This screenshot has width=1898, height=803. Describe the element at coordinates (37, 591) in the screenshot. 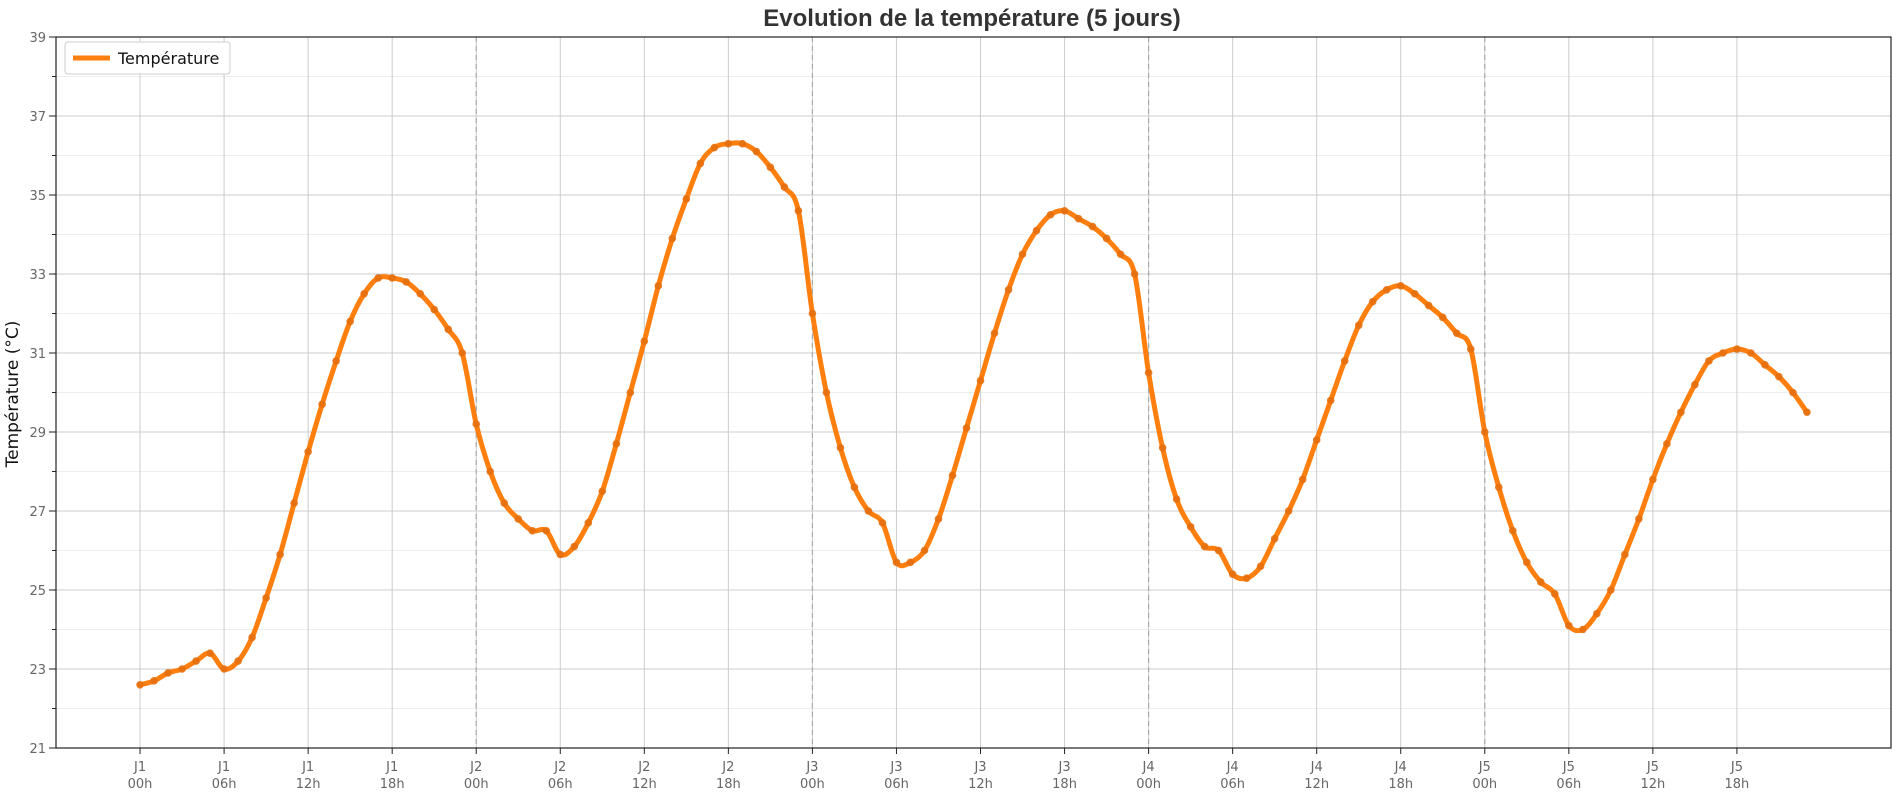

I see `y-tick-label: 25` at that location.